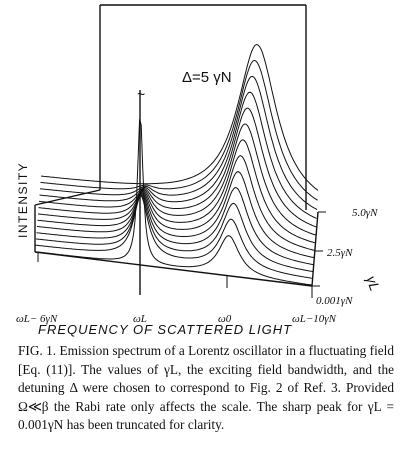 Image resolution: width=400 pixels, height=457 pixels. I want to click on depth-axis-label: γL, so click(373, 283).